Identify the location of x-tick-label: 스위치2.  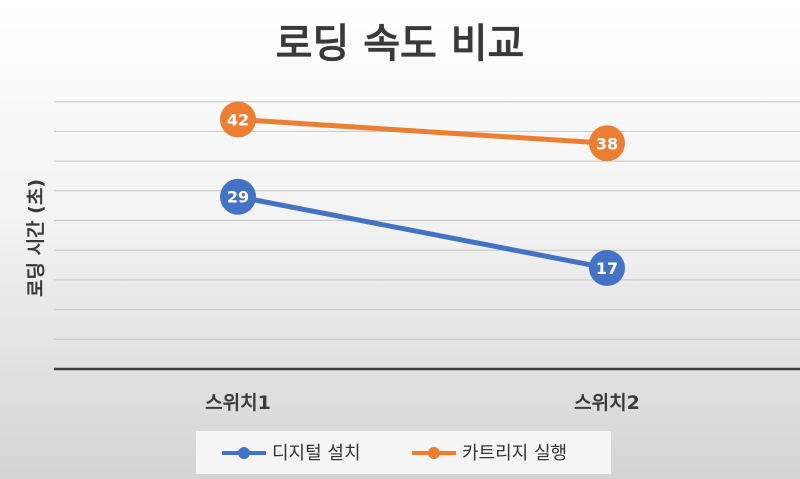
(607, 403).